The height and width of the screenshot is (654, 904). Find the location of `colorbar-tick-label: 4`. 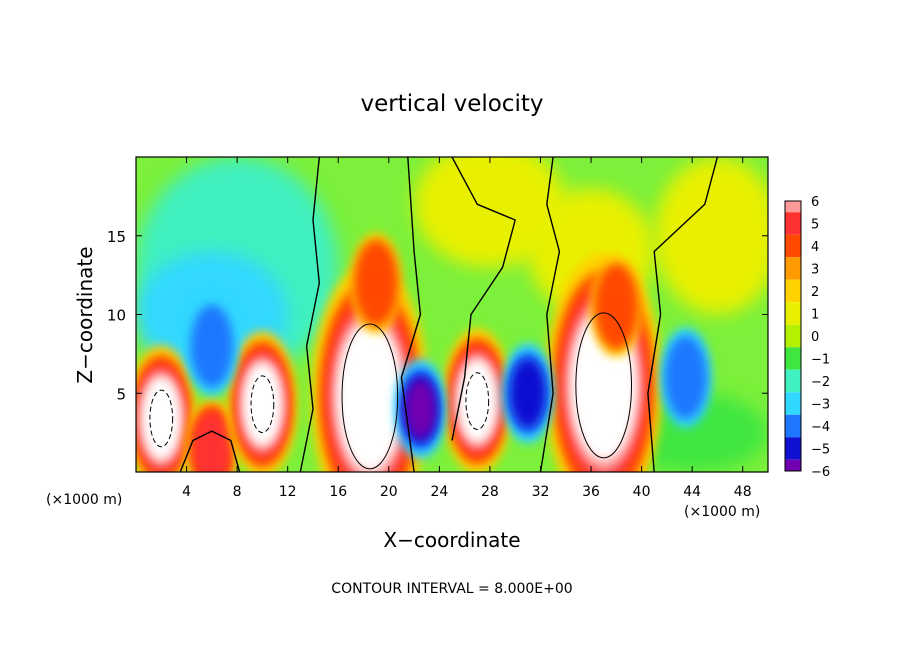

colorbar-tick-label: 4 is located at coordinates (815, 247).